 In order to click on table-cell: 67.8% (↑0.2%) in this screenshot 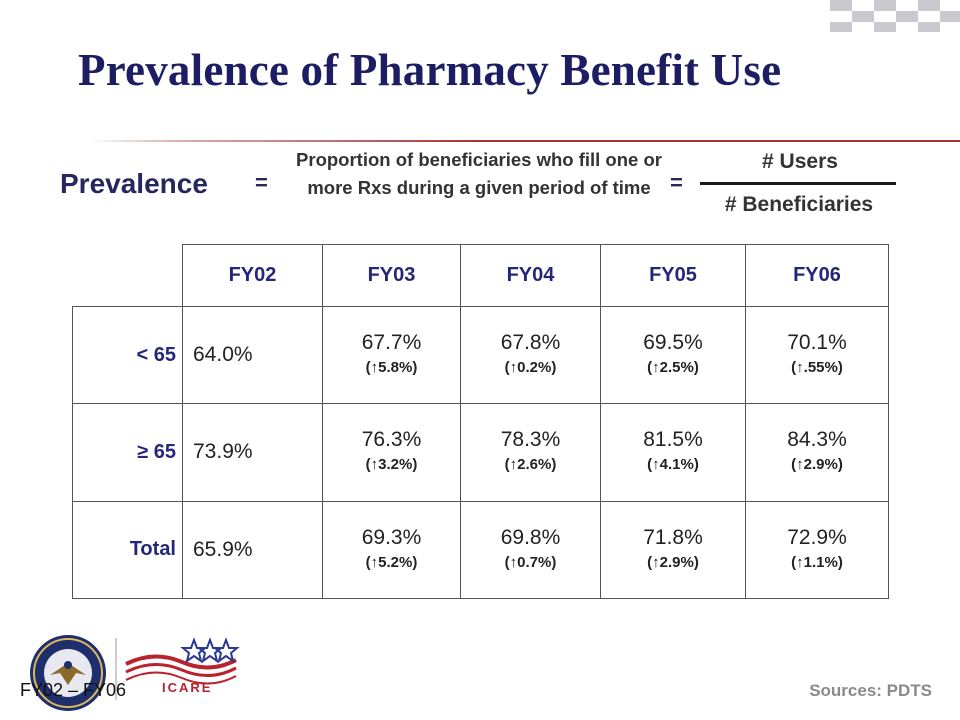, I will do `click(530, 355)`.